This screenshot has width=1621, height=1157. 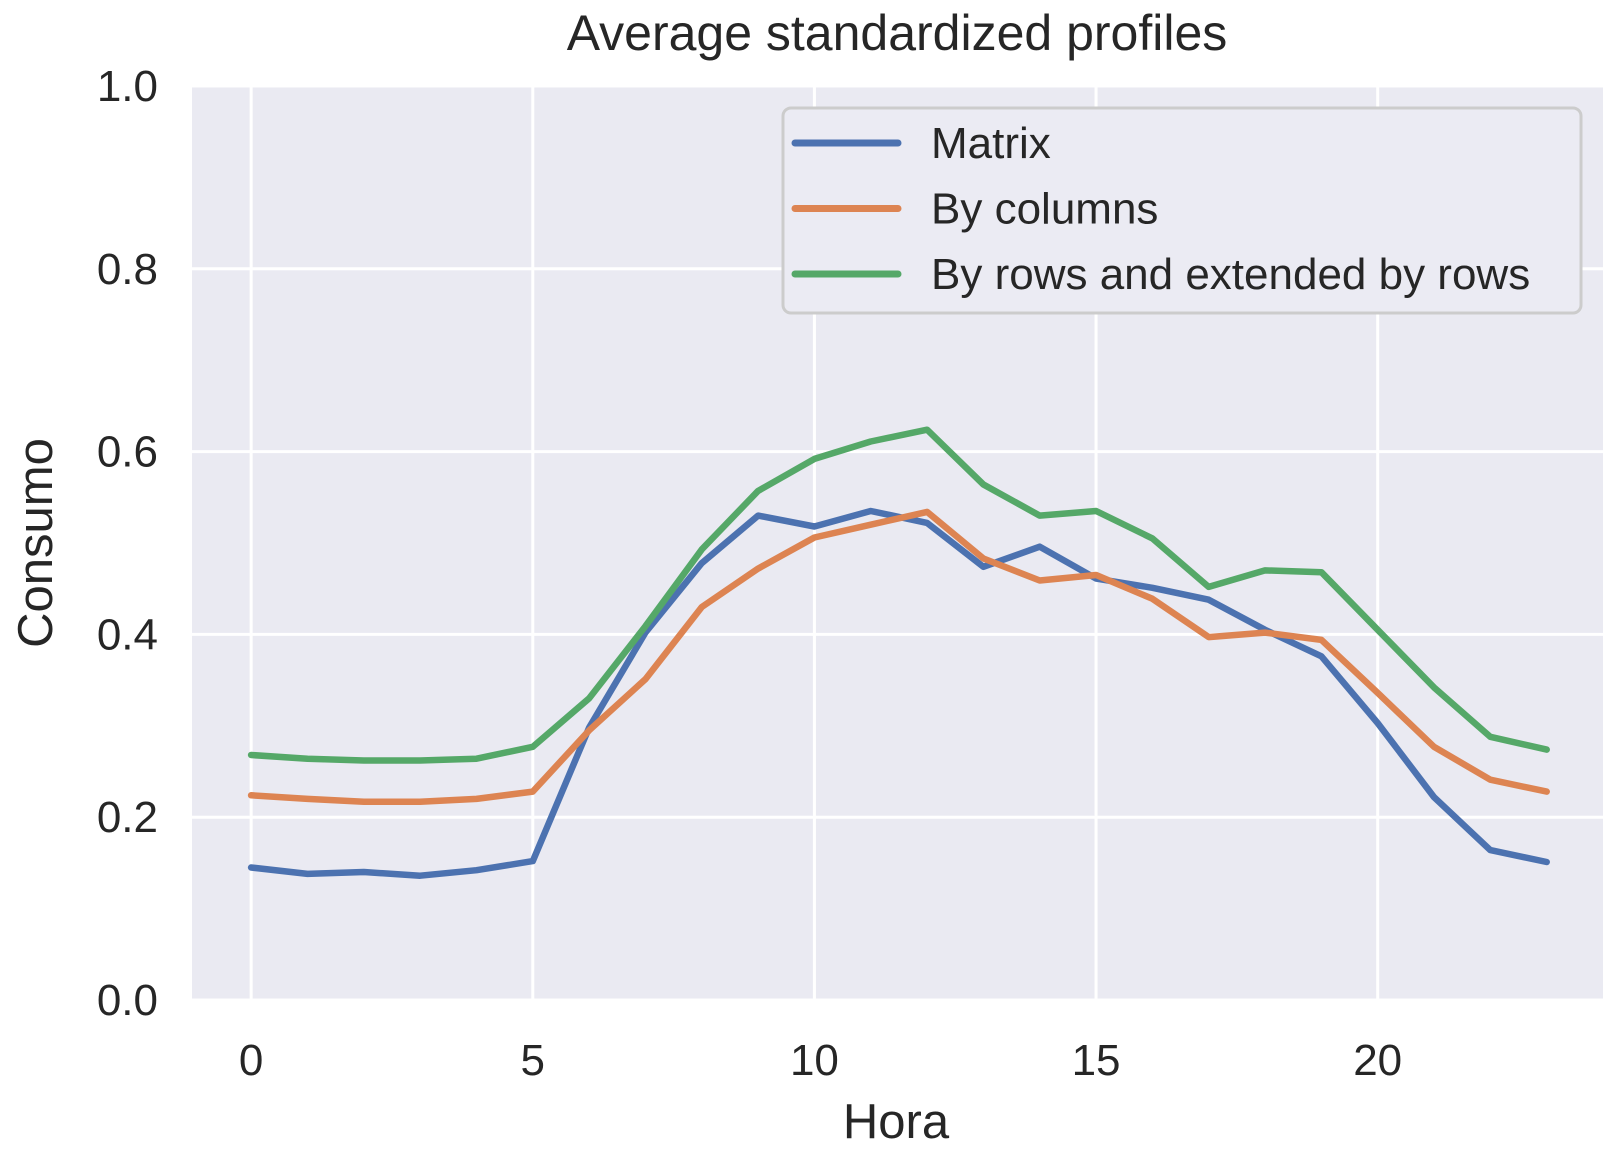 I want to click on y-tick-label-1.0: 1.0, so click(x=127, y=86).